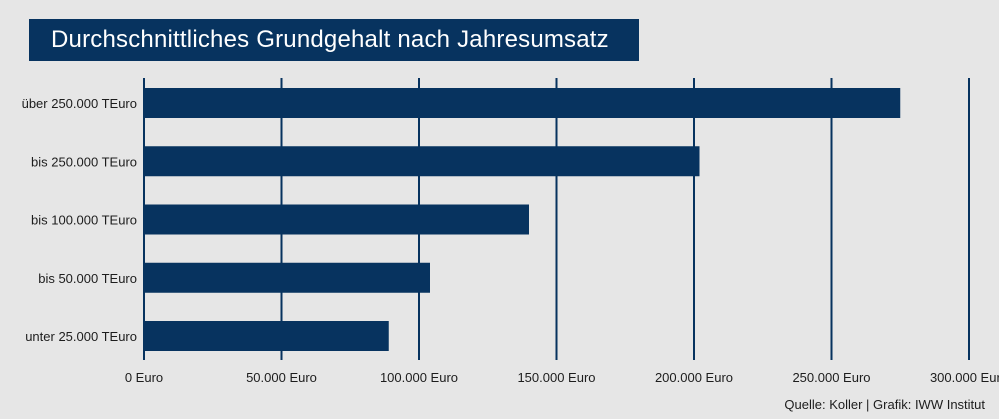  Describe the element at coordinates (884, 404) in the screenshot. I see `source-note: Quelle: Koller | Grafik: IWW Institut` at that location.